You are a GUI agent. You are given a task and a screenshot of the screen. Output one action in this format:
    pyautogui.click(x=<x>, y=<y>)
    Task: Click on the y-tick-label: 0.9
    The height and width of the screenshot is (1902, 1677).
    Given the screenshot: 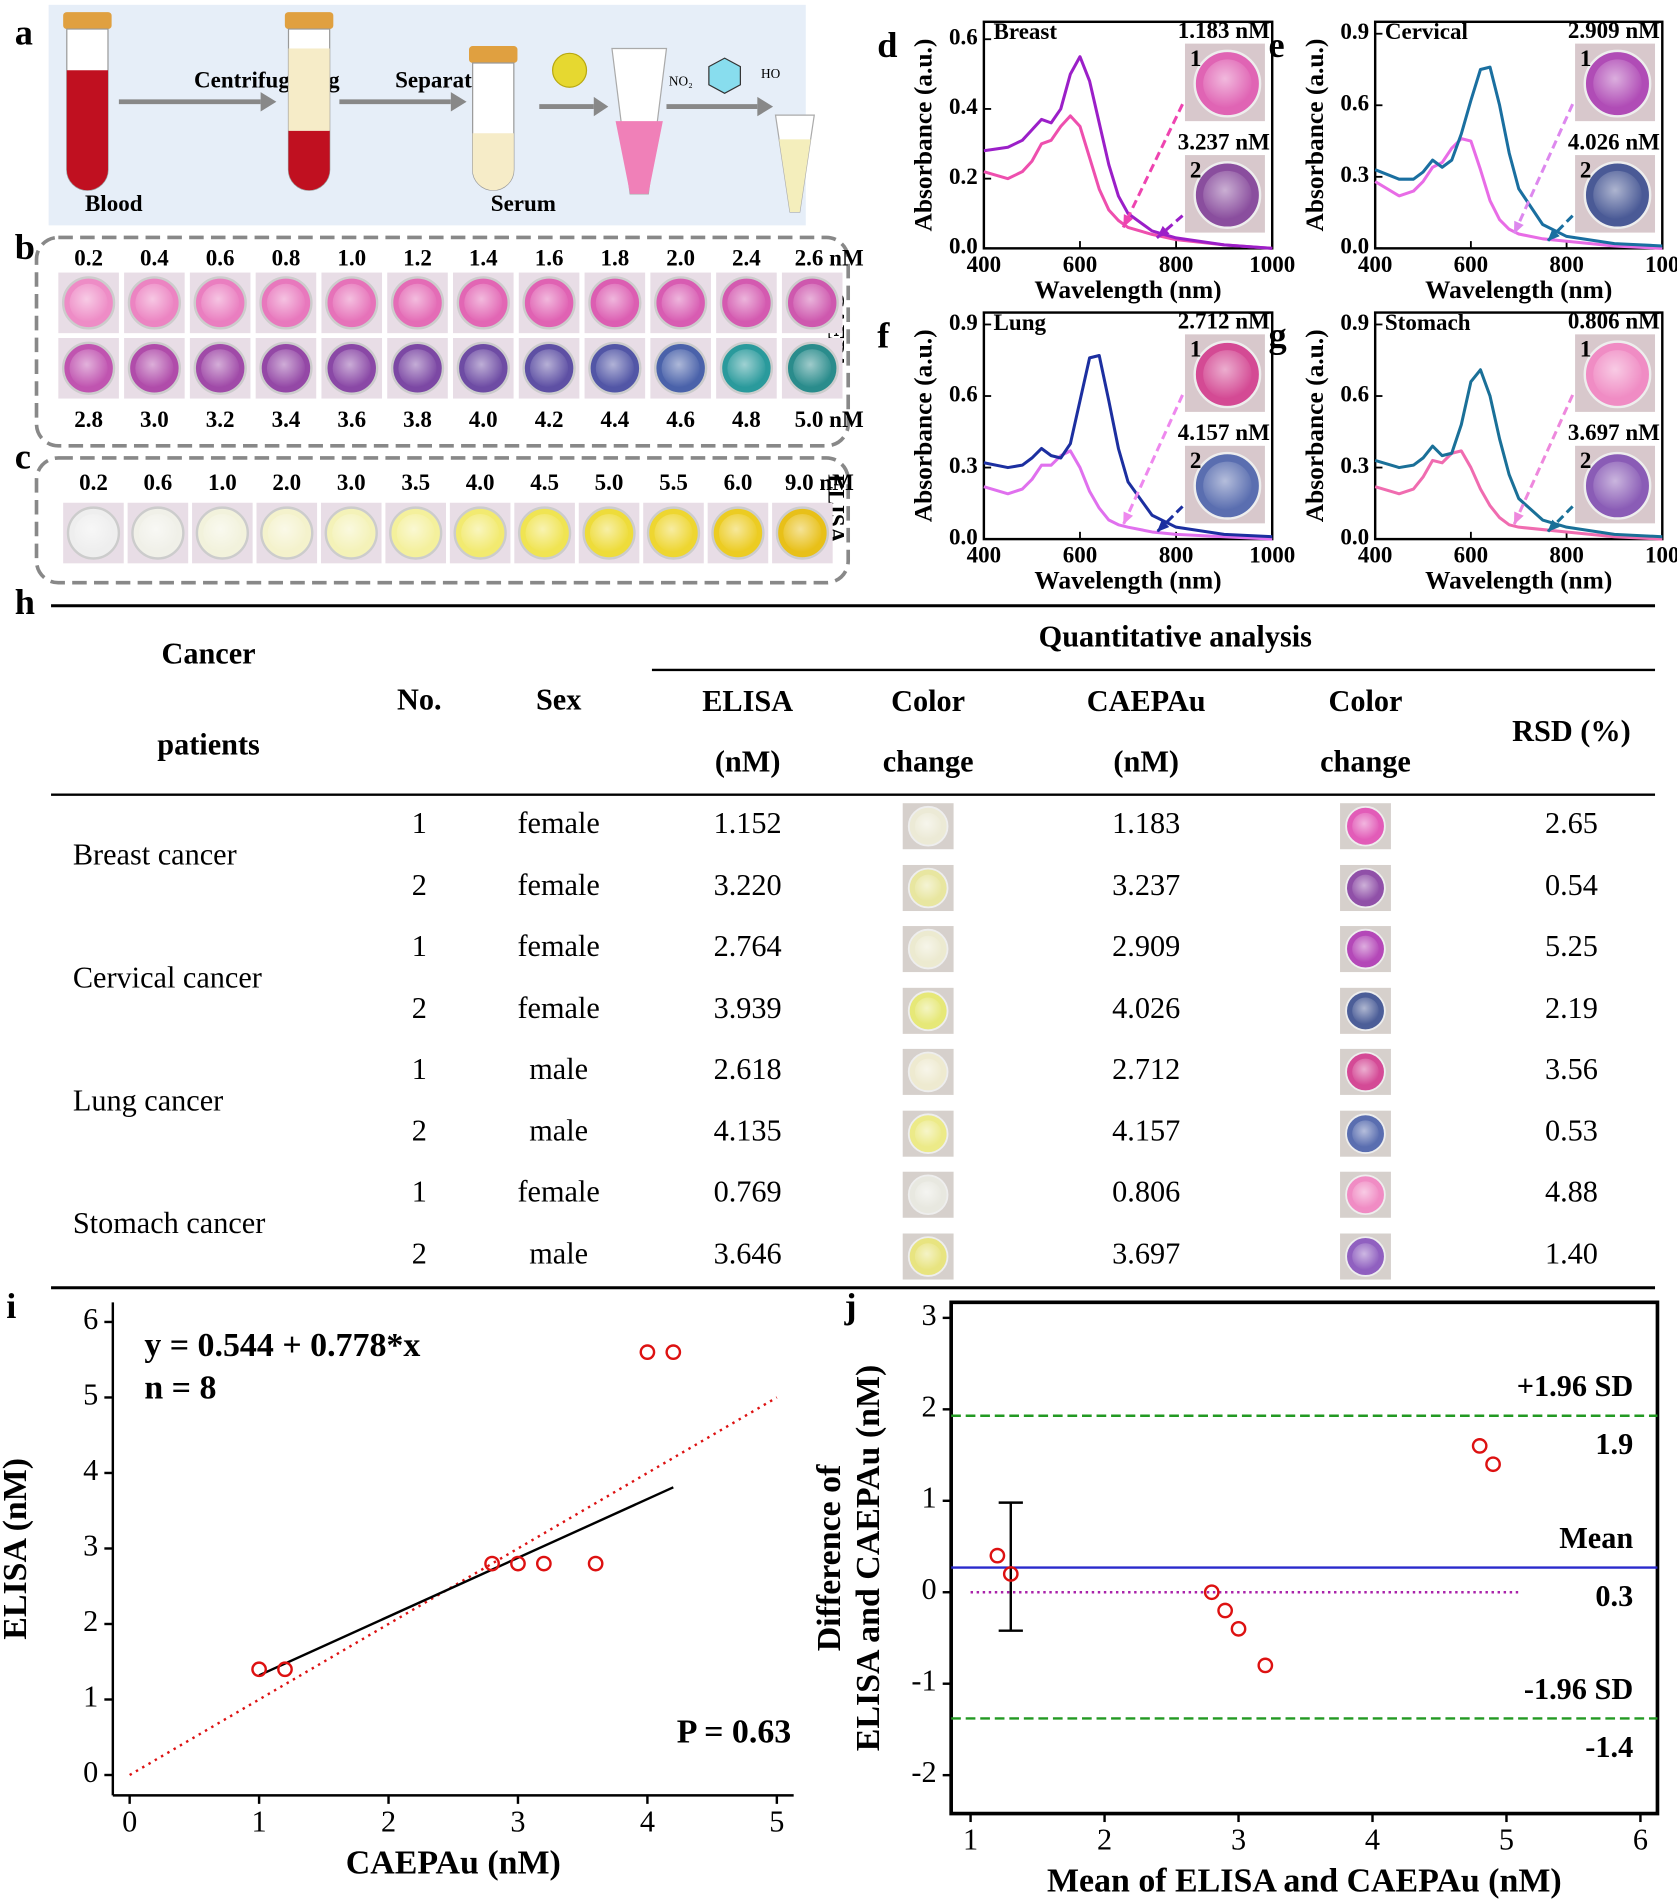 What is the action you would take?
    pyautogui.click(x=963, y=322)
    